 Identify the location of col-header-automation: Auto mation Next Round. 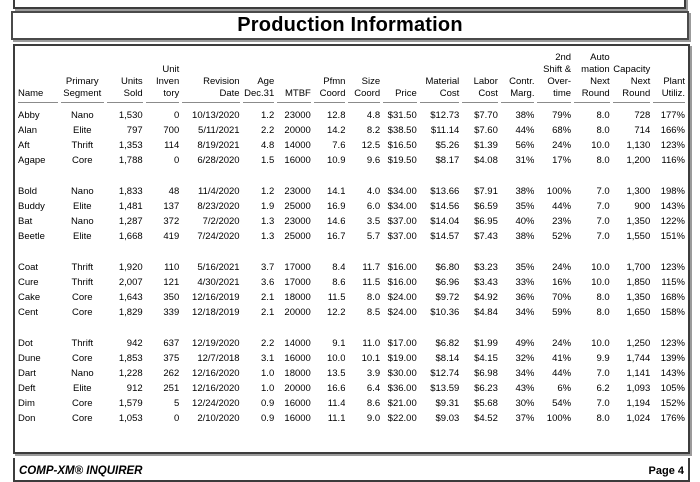
(592, 76).